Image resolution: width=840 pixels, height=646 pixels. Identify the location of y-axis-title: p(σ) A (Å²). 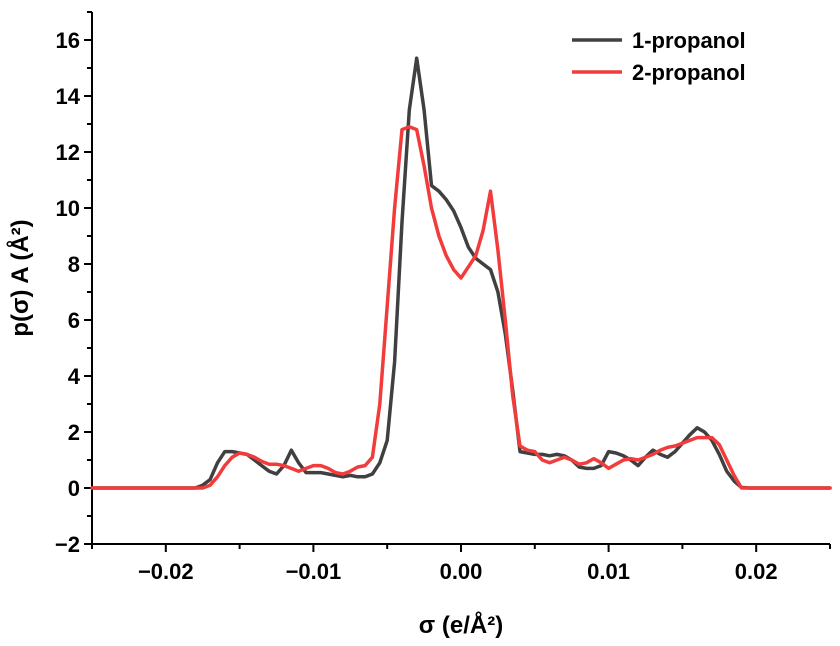
(20, 277).